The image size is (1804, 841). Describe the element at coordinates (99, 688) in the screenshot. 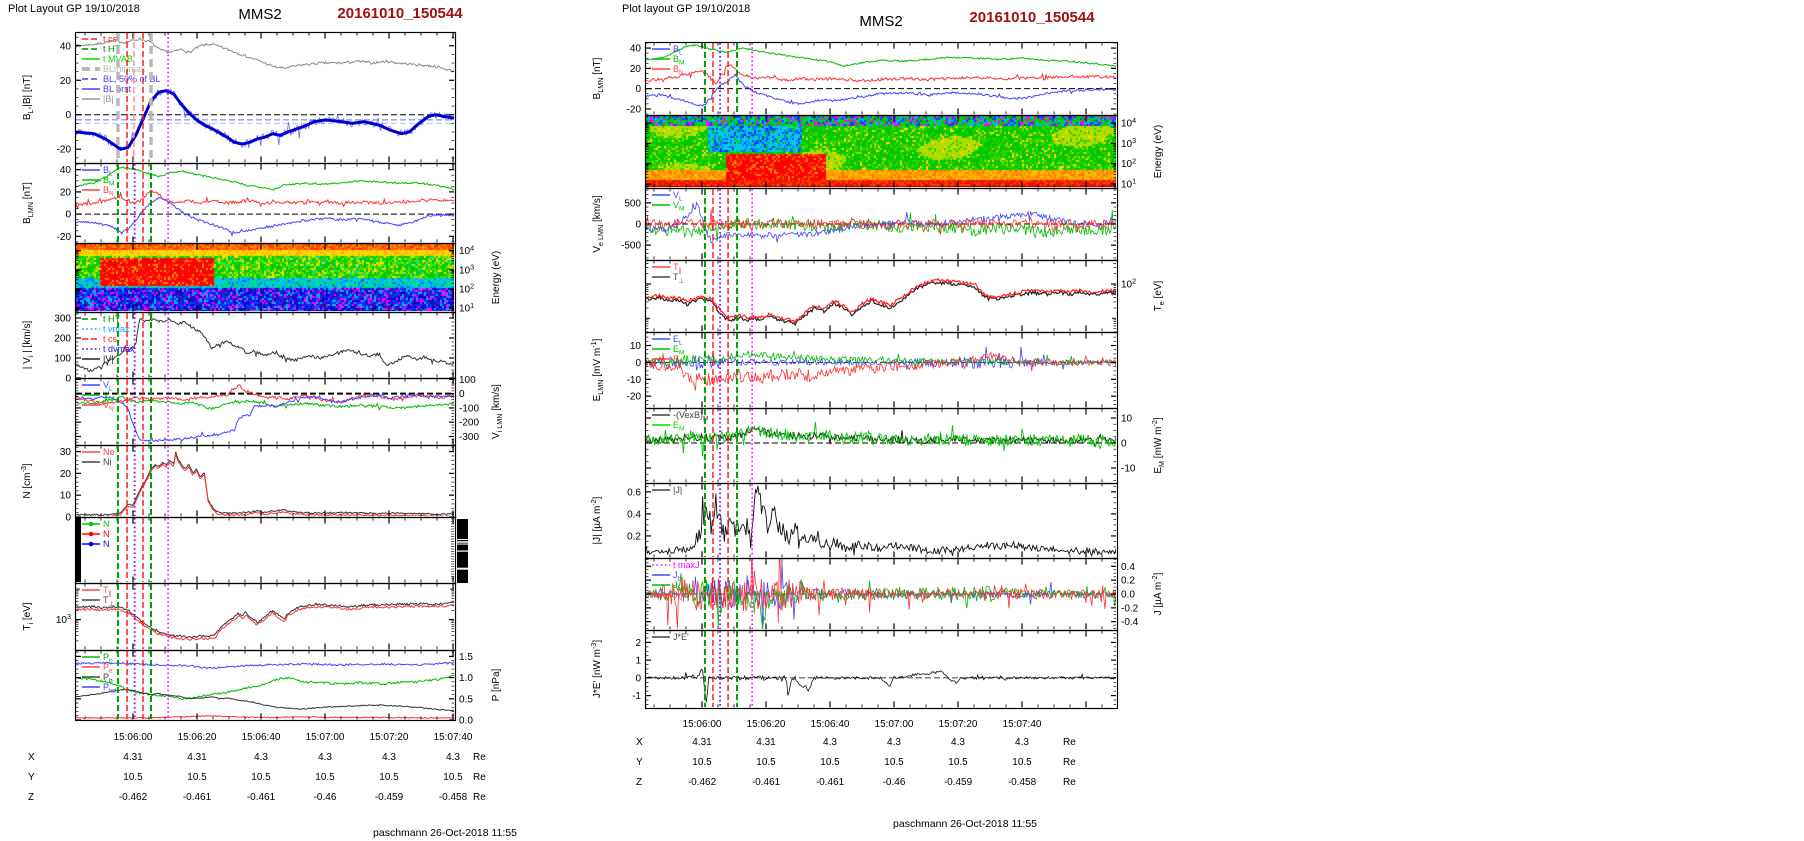

I see `legend-item: Ptot` at that location.